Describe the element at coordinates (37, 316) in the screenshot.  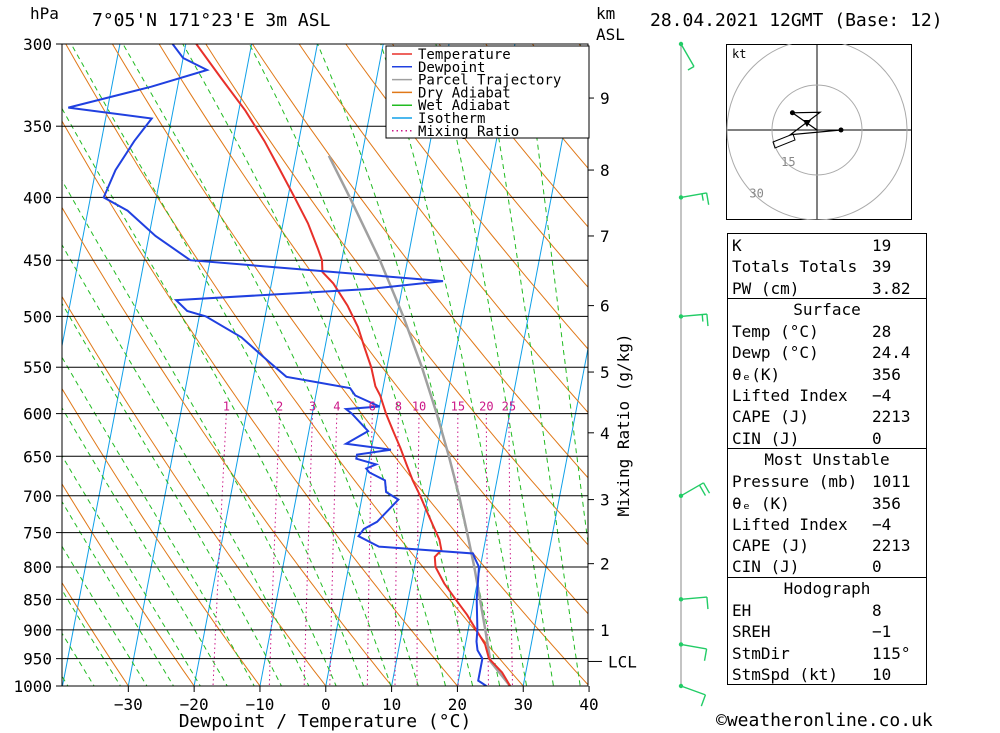
I see `pressure-tick-label: 500` at that location.